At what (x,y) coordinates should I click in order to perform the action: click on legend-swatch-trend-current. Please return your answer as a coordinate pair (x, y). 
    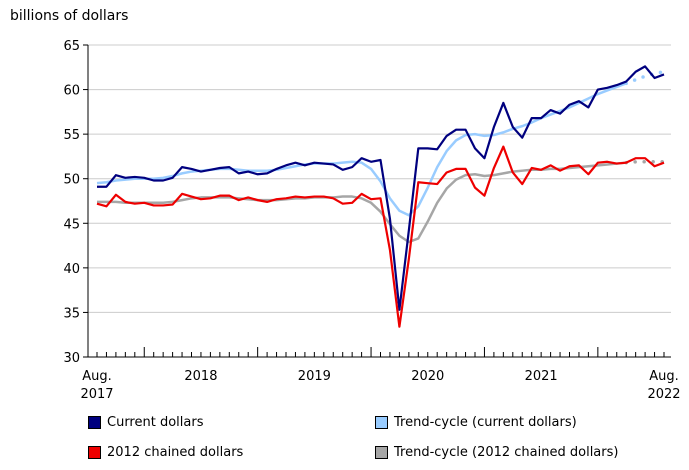
    Looking at the image, I should click on (381, 422).